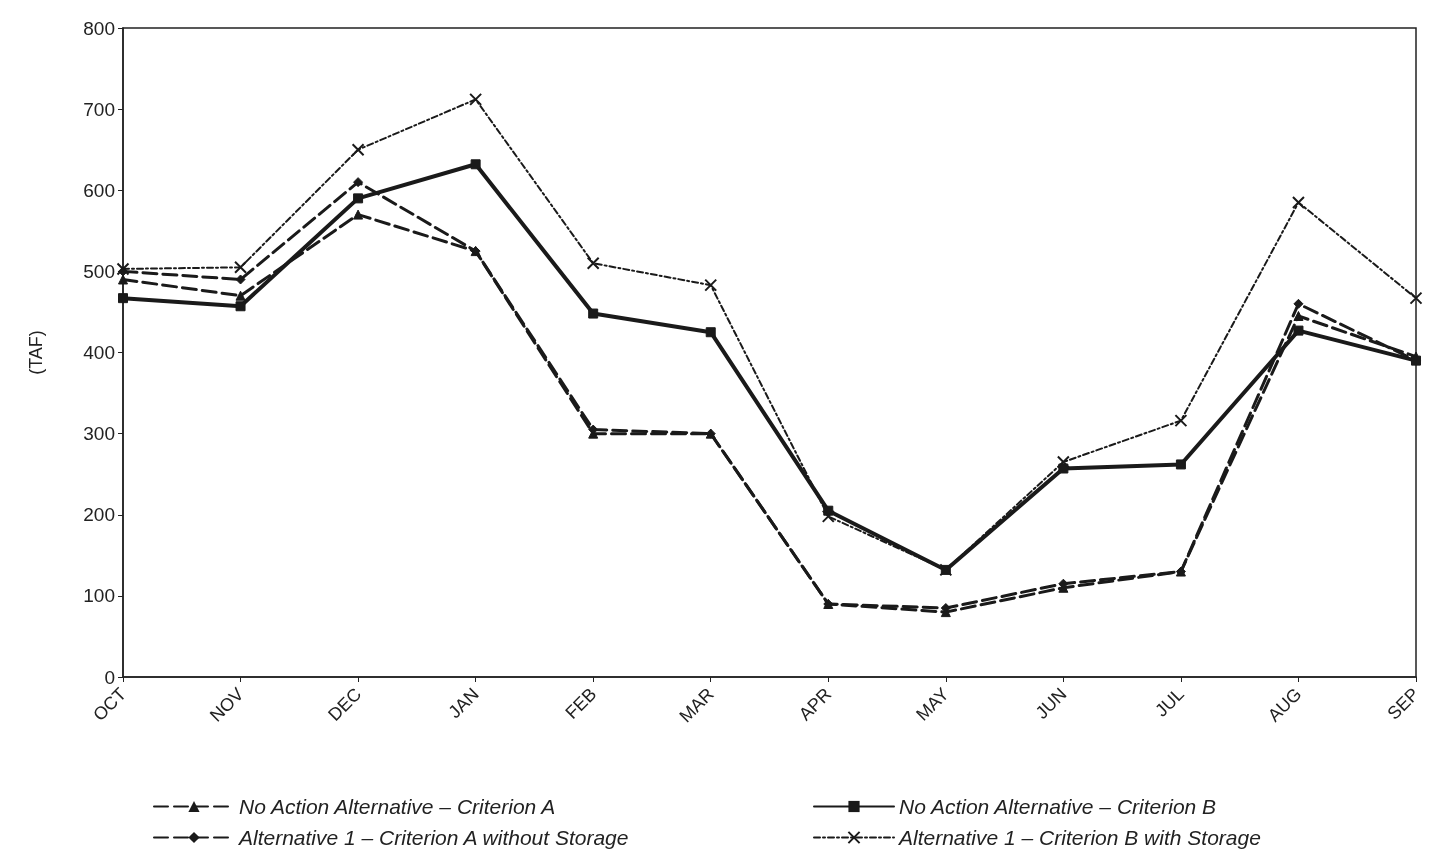 The height and width of the screenshot is (865, 1434). I want to click on y-tick-label: 400, so click(99, 352).